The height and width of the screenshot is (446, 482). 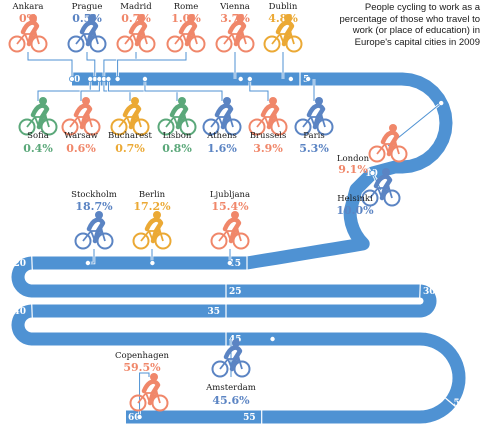 I want to click on city-name: Ankara, so click(x=28, y=7).